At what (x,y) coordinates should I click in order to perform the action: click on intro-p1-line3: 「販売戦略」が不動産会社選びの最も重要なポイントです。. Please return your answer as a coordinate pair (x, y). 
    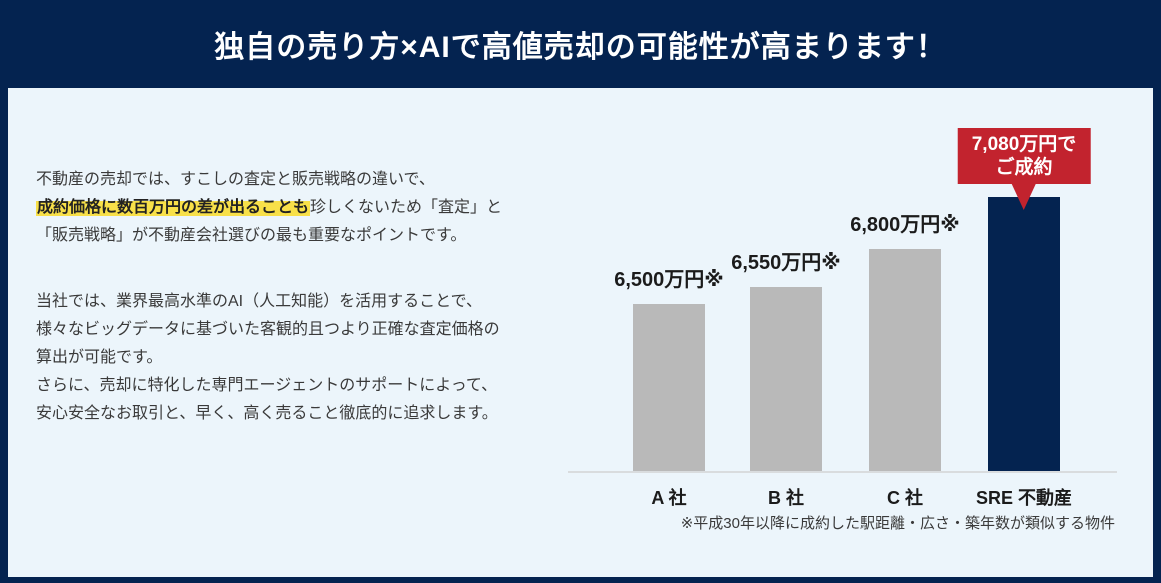
    Looking at the image, I should click on (251, 235).